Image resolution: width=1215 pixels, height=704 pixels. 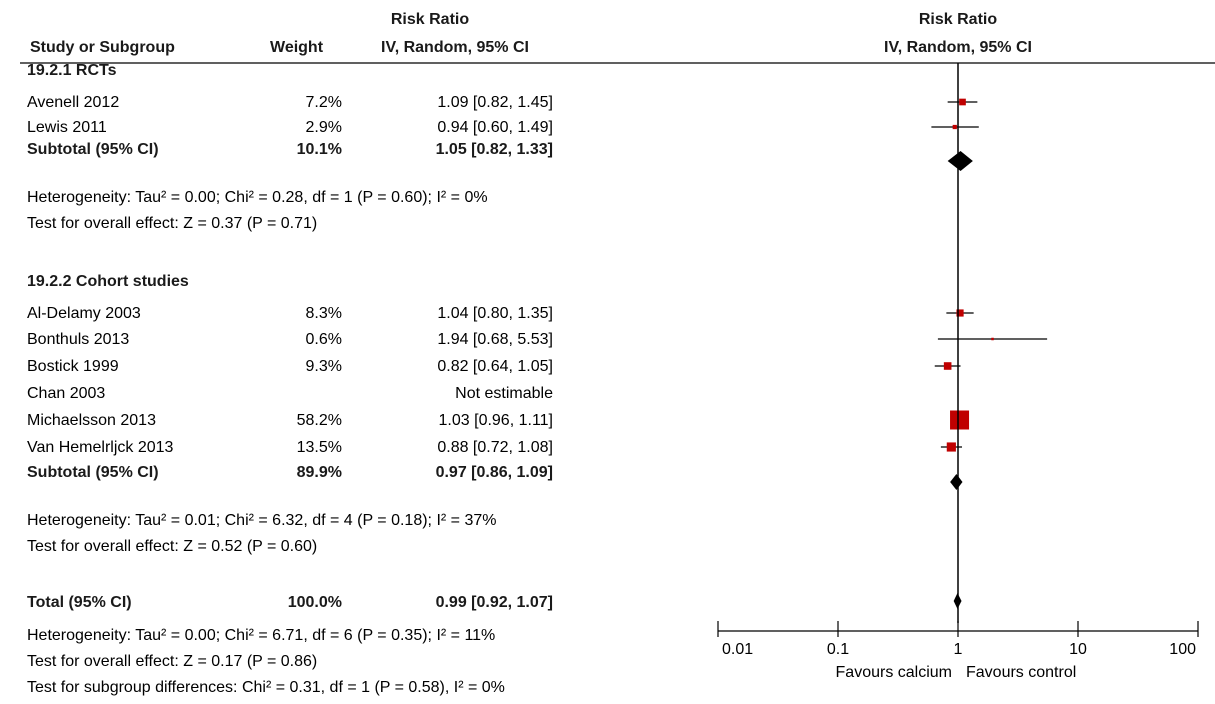 I want to click on study-row: Michaelsson 2013 58.2% 1.03 [0.96, 1.11], so click(x=290, y=420).